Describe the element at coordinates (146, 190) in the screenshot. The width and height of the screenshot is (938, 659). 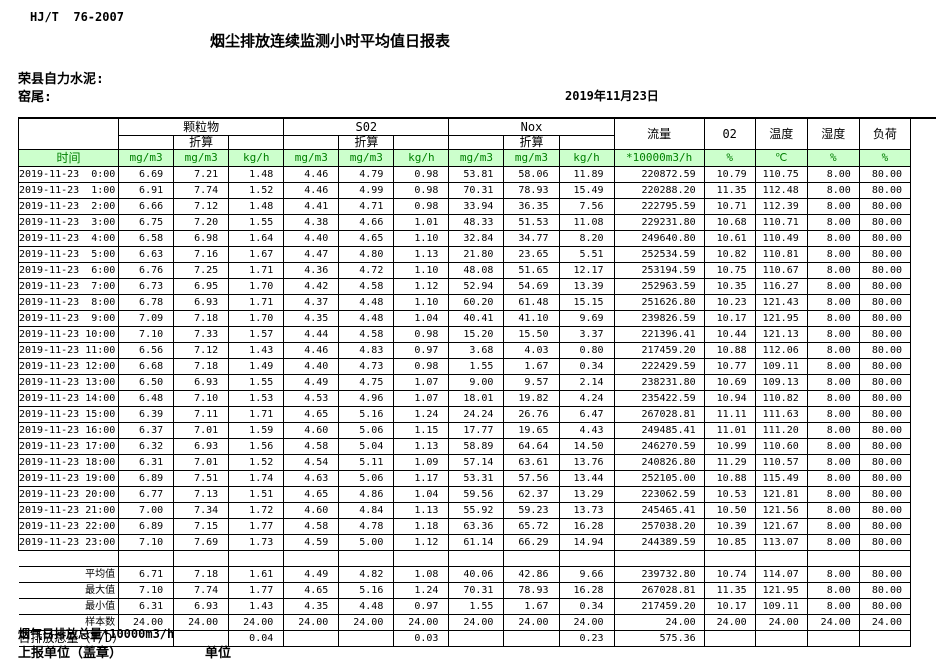
I see `value-cell: 6.91` at that location.